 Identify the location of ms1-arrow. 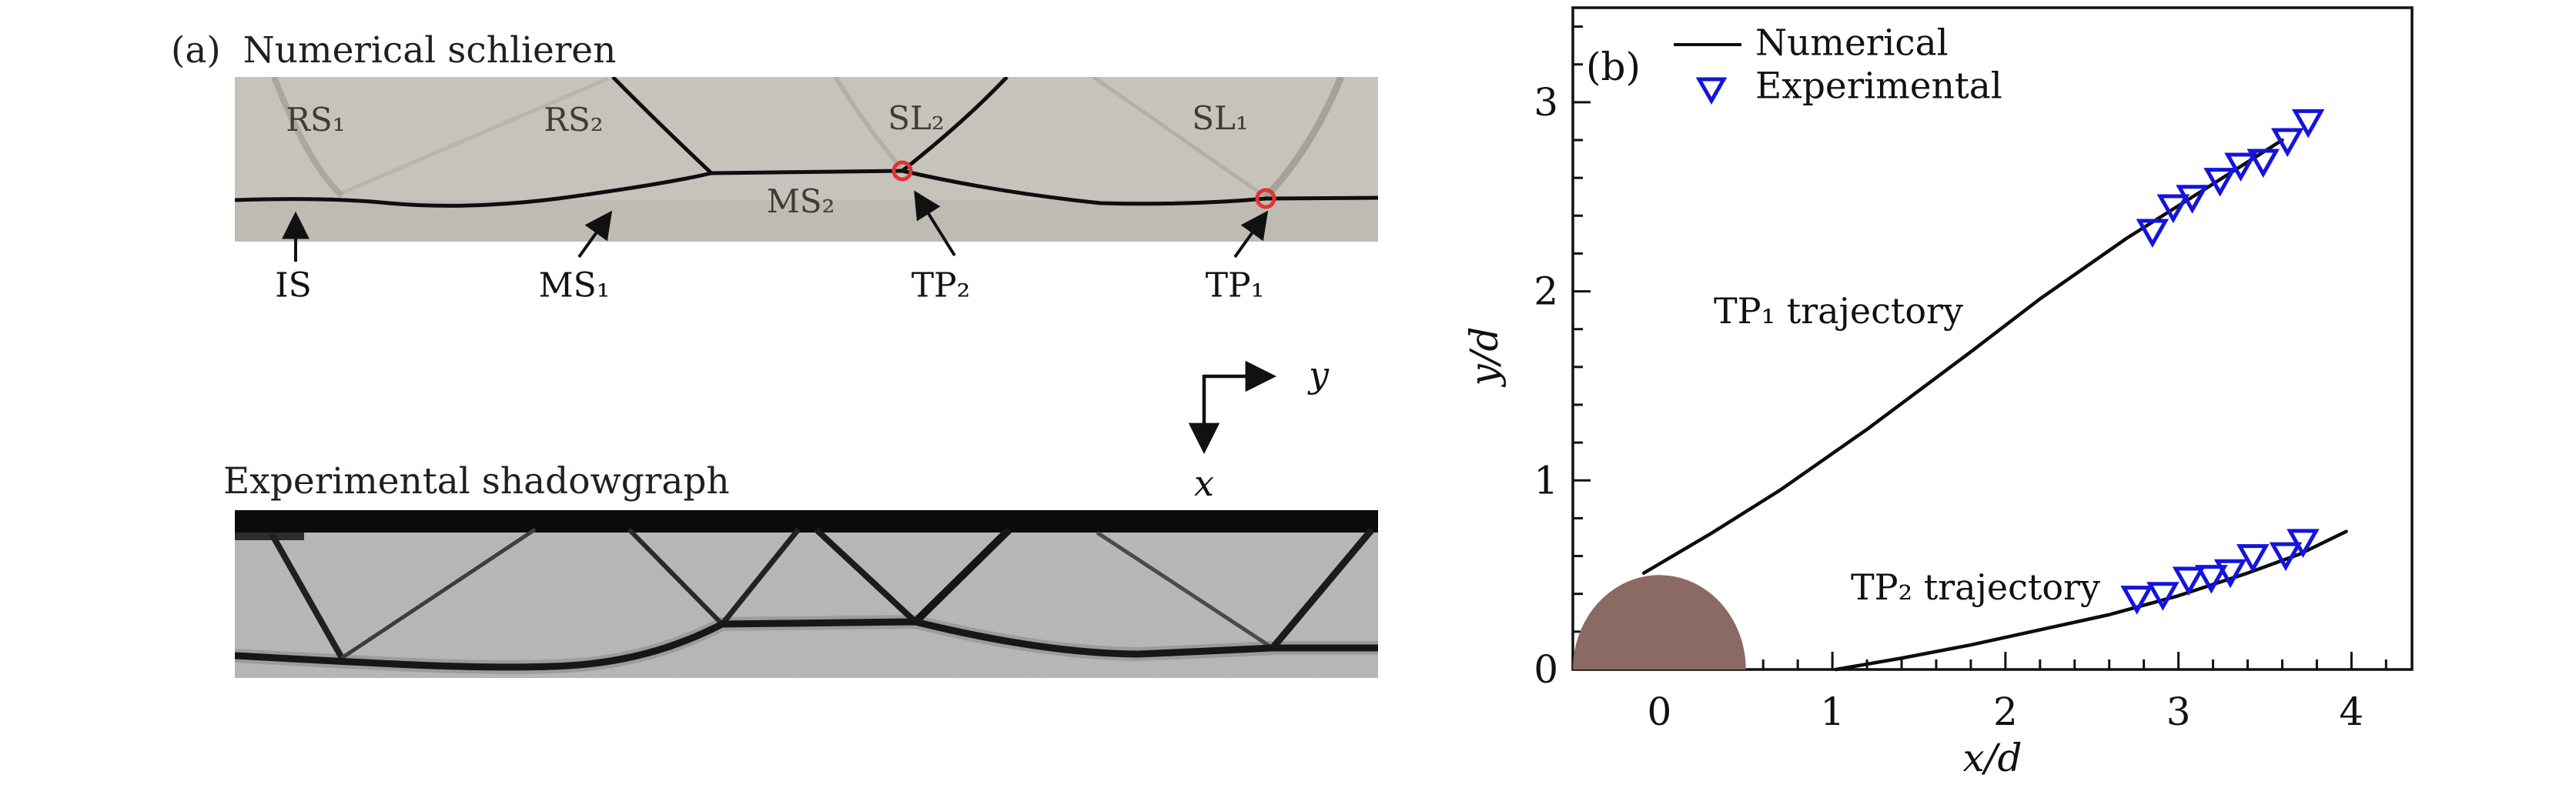
(595, 234).